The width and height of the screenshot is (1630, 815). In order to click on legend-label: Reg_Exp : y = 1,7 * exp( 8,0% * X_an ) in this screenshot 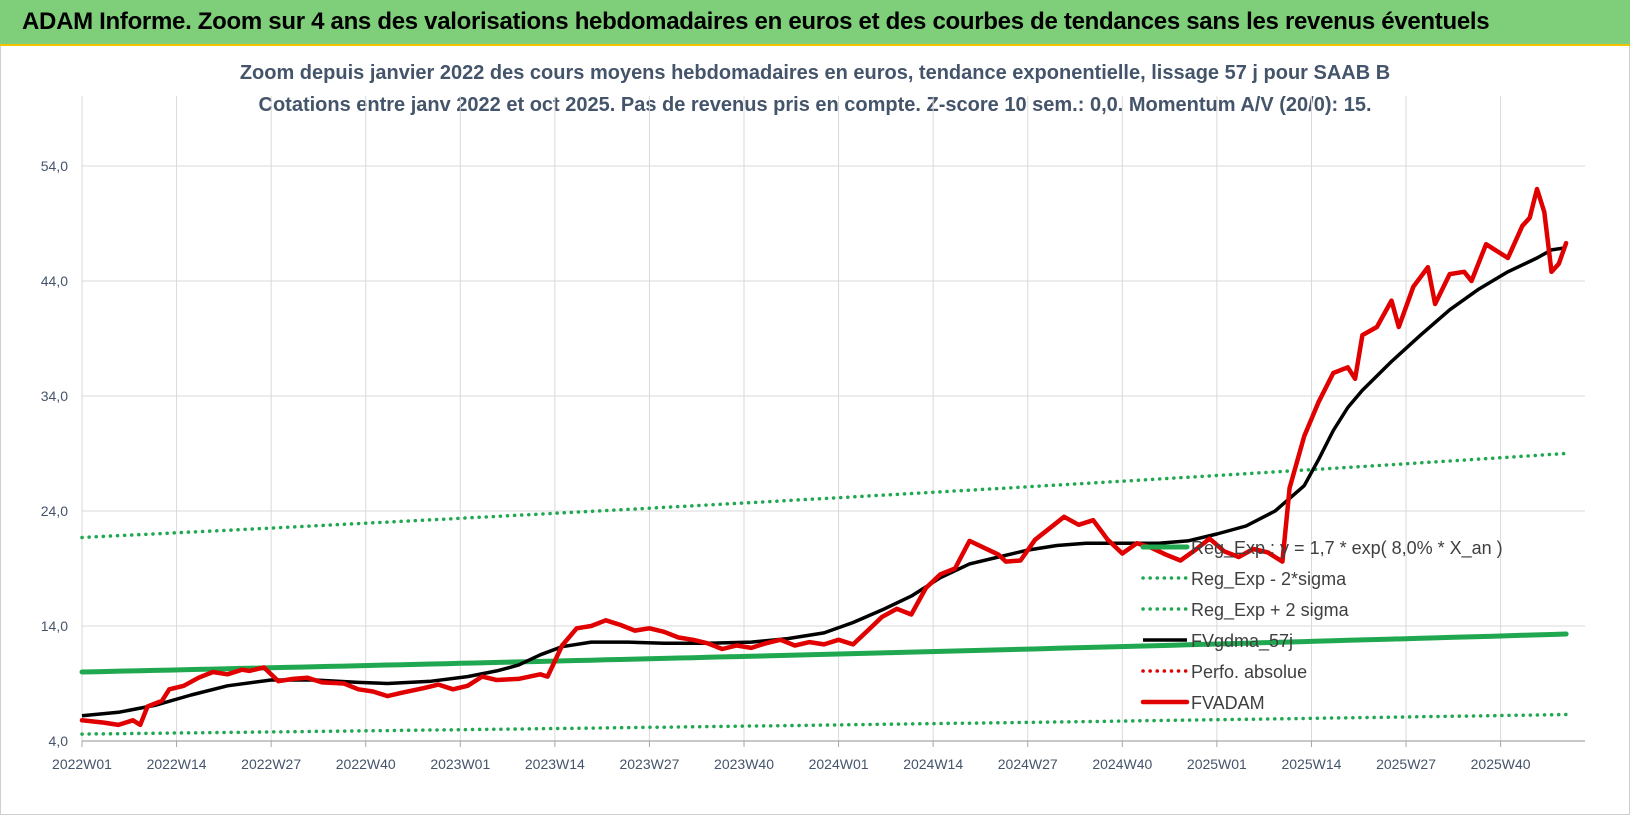, I will do `click(1347, 548)`.